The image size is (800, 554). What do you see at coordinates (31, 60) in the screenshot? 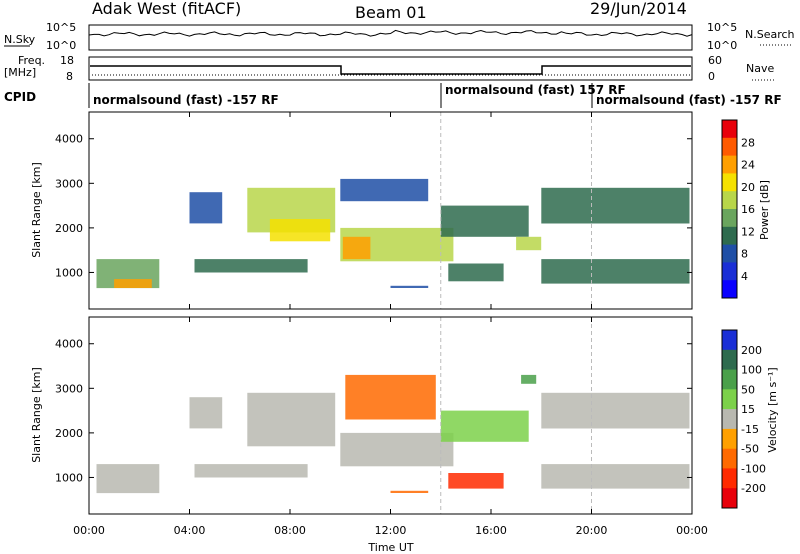
I see `freq-label: Freq.` at bounding box center [31, 60].